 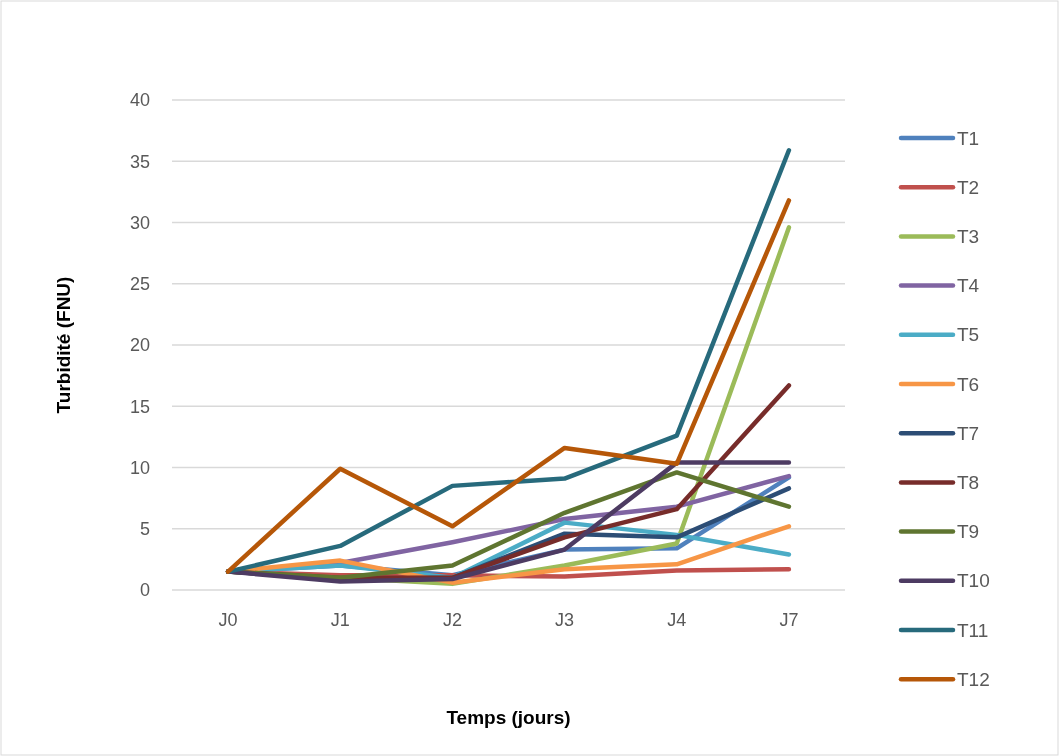 I want to click on legend-label: T4, so click(x=968, y=286).